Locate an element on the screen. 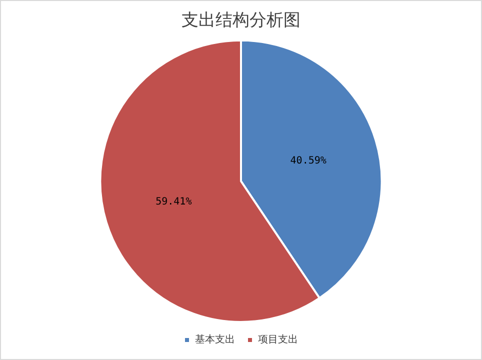 The width and height of the screenshot is (482, 360). data-label: 40.59% is located at coordinates (308, 160).